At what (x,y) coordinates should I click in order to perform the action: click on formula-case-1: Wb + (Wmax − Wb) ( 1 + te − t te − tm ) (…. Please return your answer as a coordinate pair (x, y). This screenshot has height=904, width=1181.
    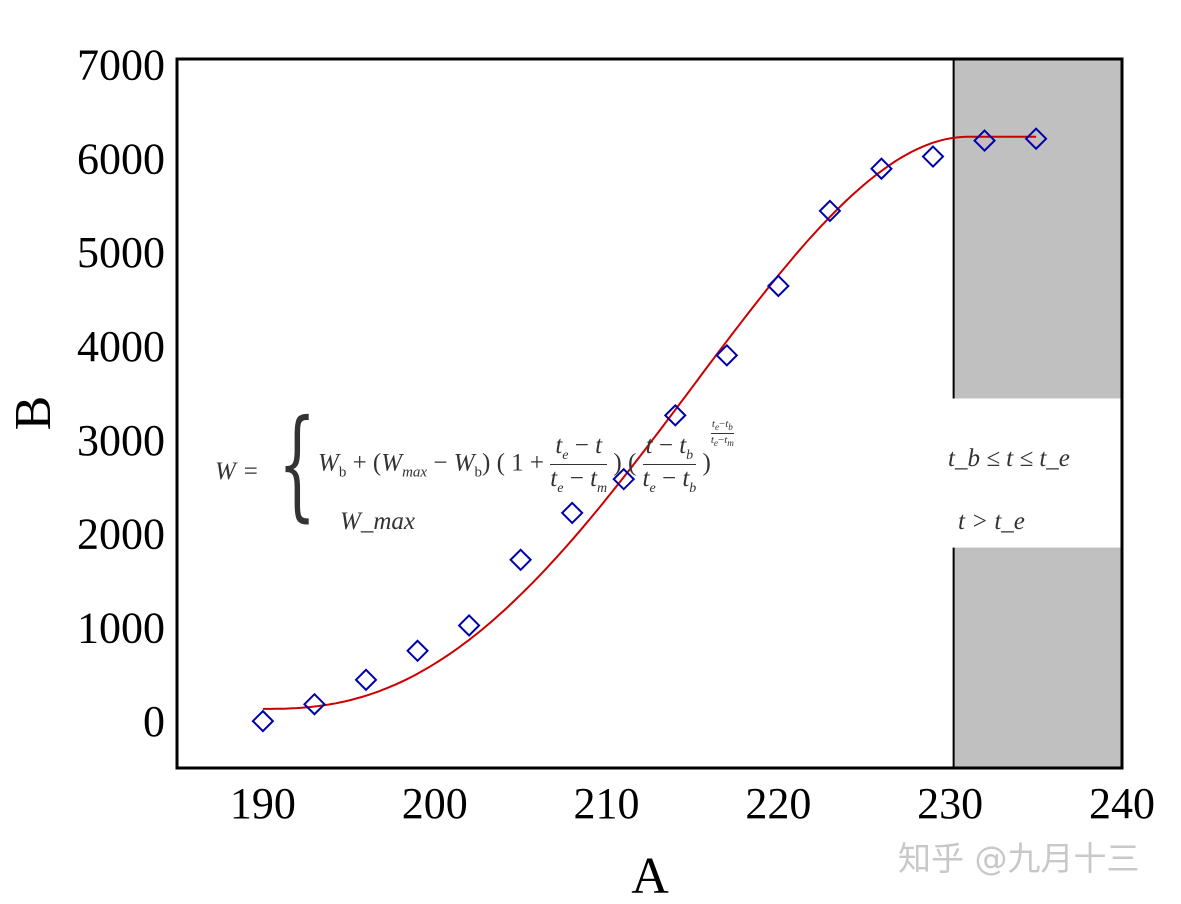
    Looking at the image, I should click on (526, 457).